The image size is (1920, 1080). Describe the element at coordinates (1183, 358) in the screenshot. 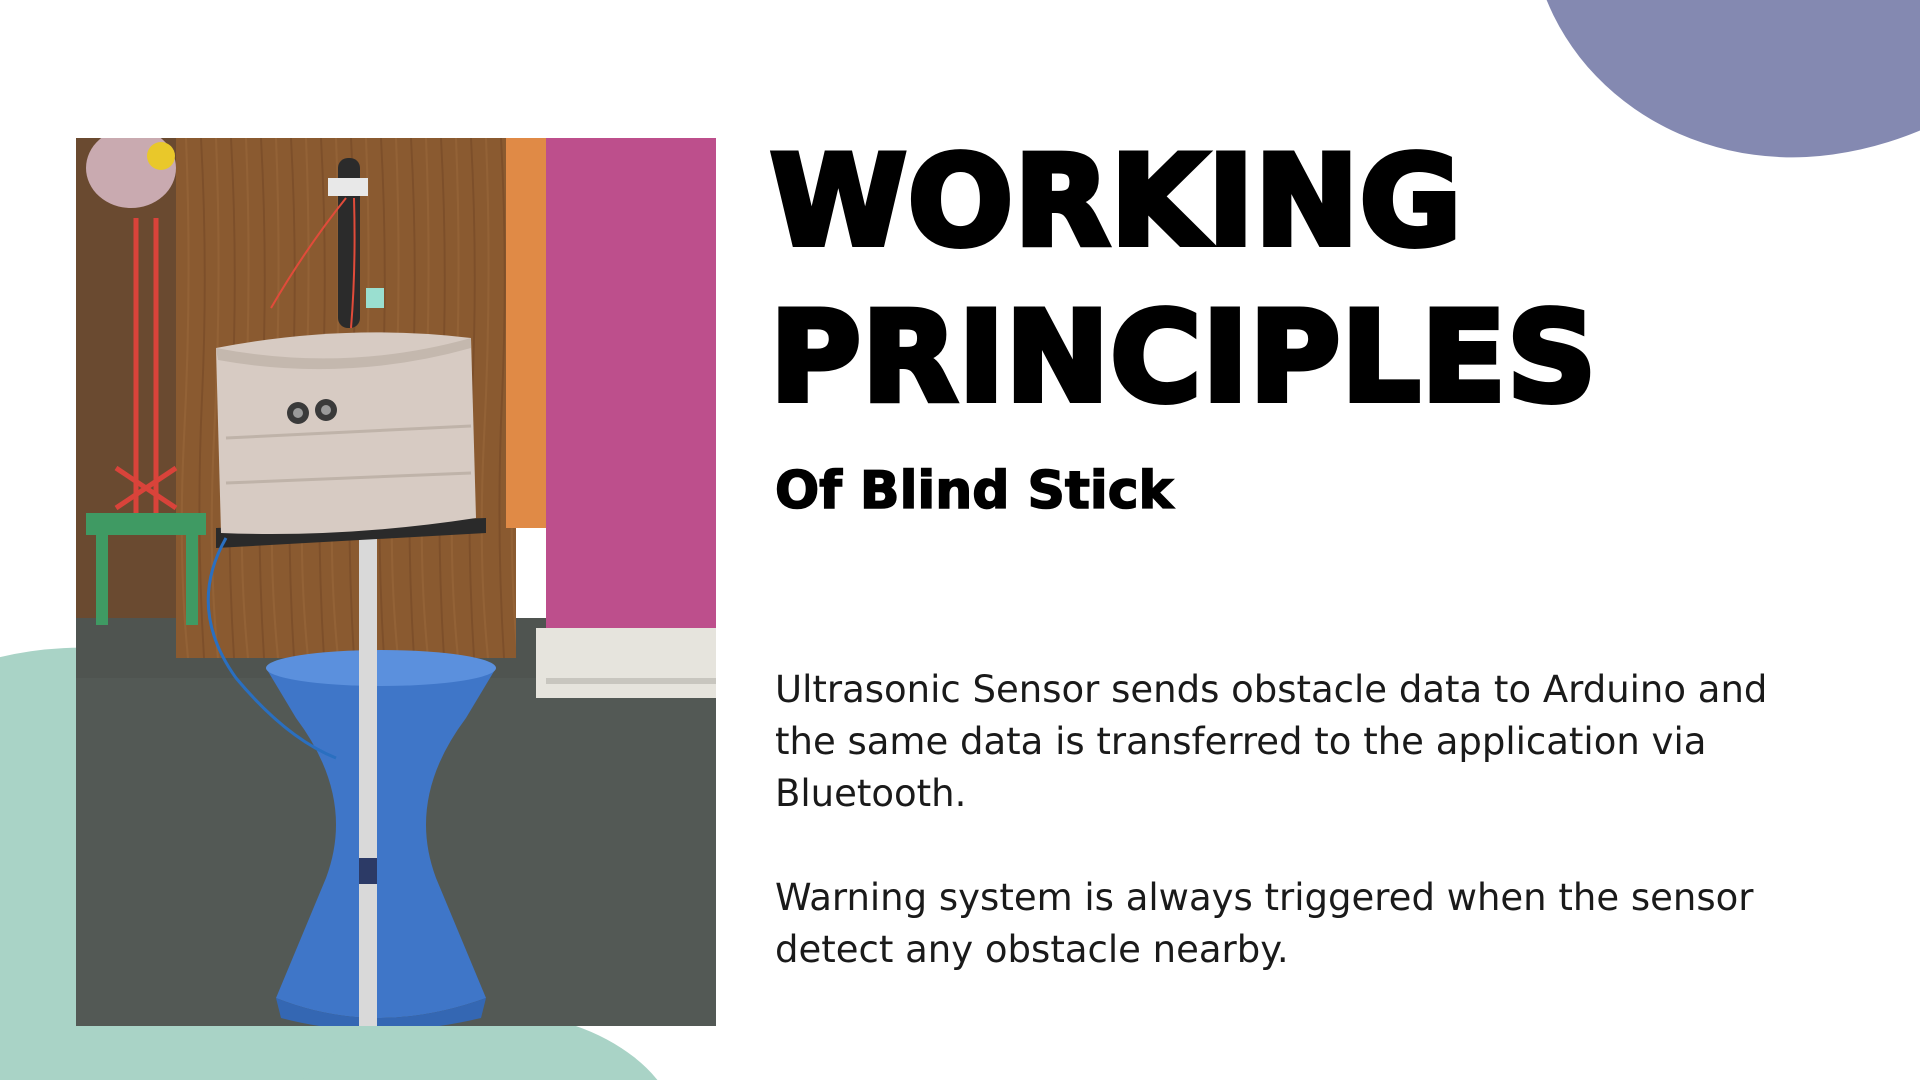

I see `slide-title-line-2: PRINCIPLES` at that location.